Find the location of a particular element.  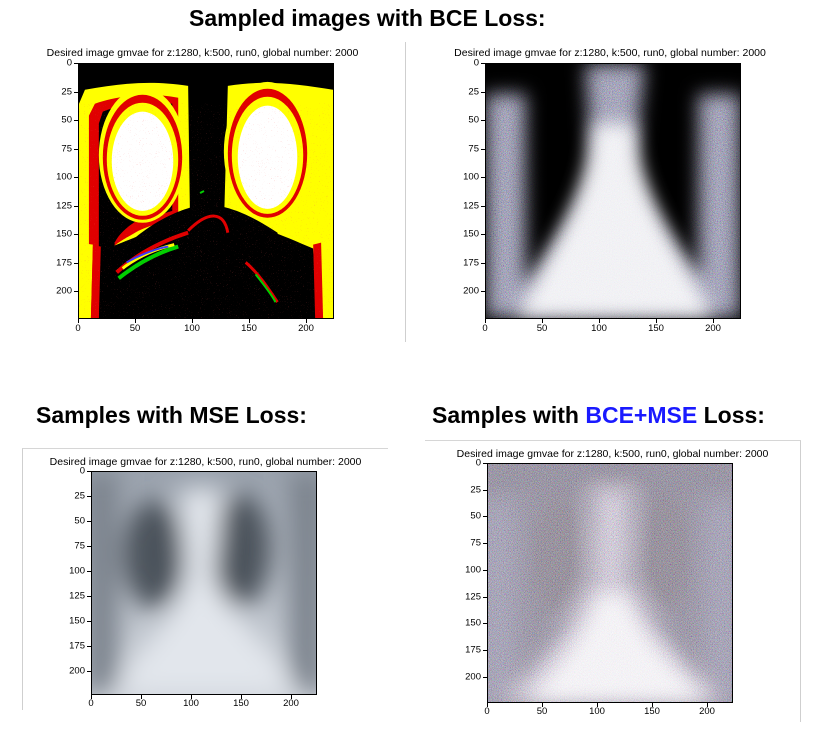

heading-bce-mse-suffix: Loss: is located at coordinates (731, 415).